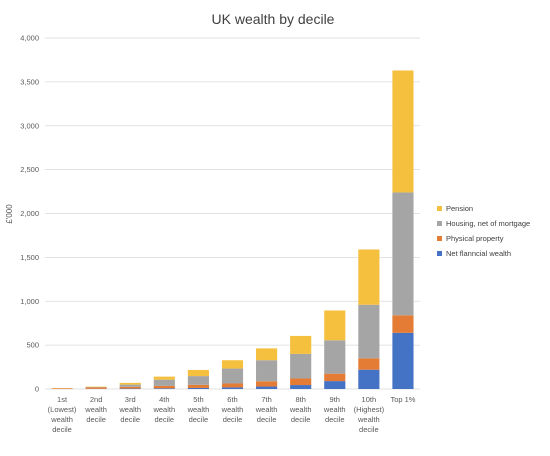 Image resolution: width=550 pixels, height=456 pixels. I want to click on y-tick-label: 1,500, so click(29, 257).